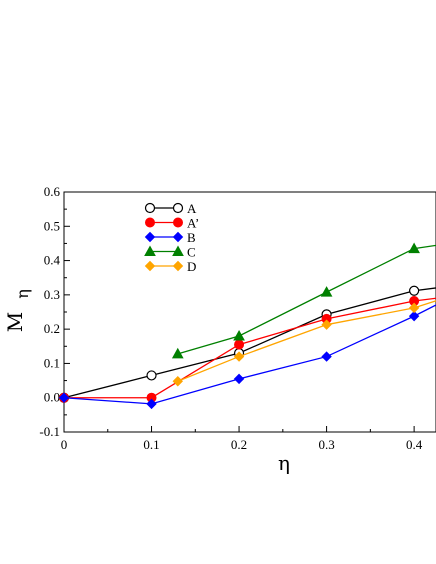 This screenshot has width=436, height=564. I want to click on legend-item: A, so click(170, 208).